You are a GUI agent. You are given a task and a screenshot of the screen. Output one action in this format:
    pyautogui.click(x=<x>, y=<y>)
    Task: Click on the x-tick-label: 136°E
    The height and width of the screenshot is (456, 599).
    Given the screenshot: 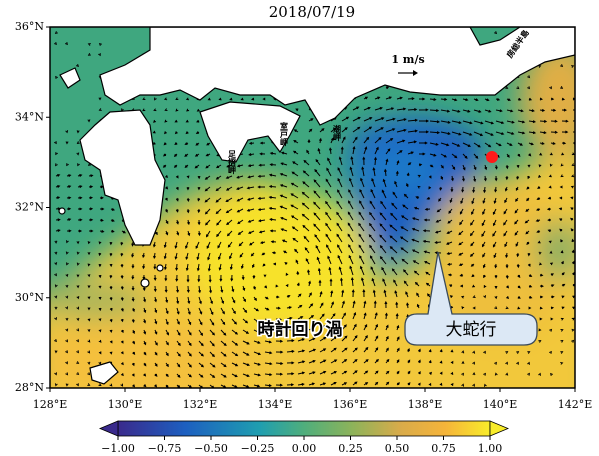 What is the action you would take?
    pyautogui.click(x=350, y=404)
    